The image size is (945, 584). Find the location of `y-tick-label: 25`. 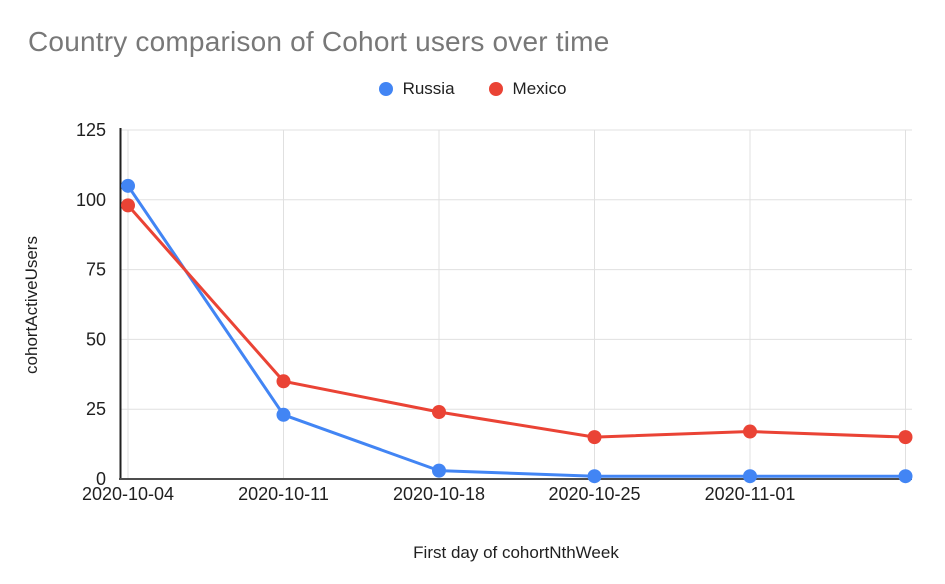

y-tick-label: 25 is located at coordinates (96, 409).